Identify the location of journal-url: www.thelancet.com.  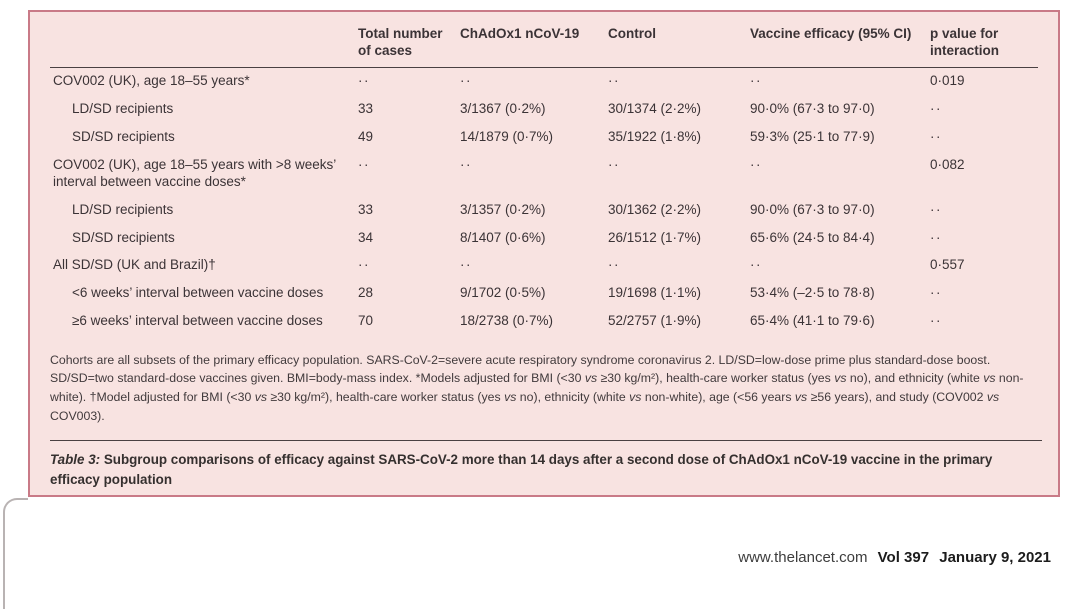
(803, 557).